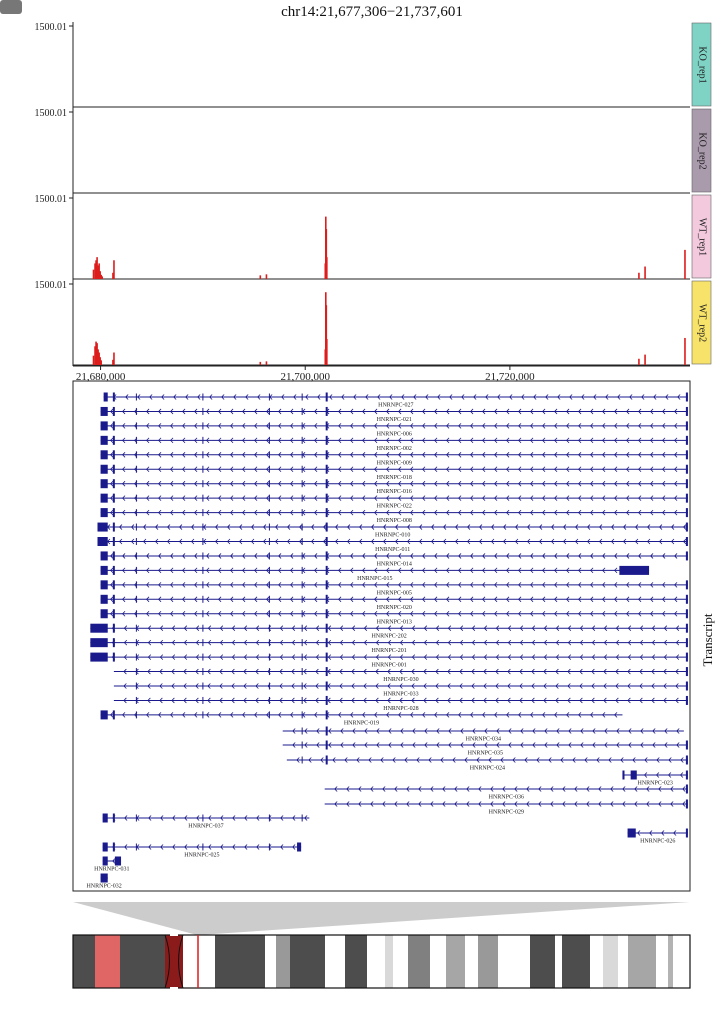  Describe the element at coordinates (394, 487) in the screenshot. I see `transcript-HNRNPC-016: HNRNPC-016` at that location.